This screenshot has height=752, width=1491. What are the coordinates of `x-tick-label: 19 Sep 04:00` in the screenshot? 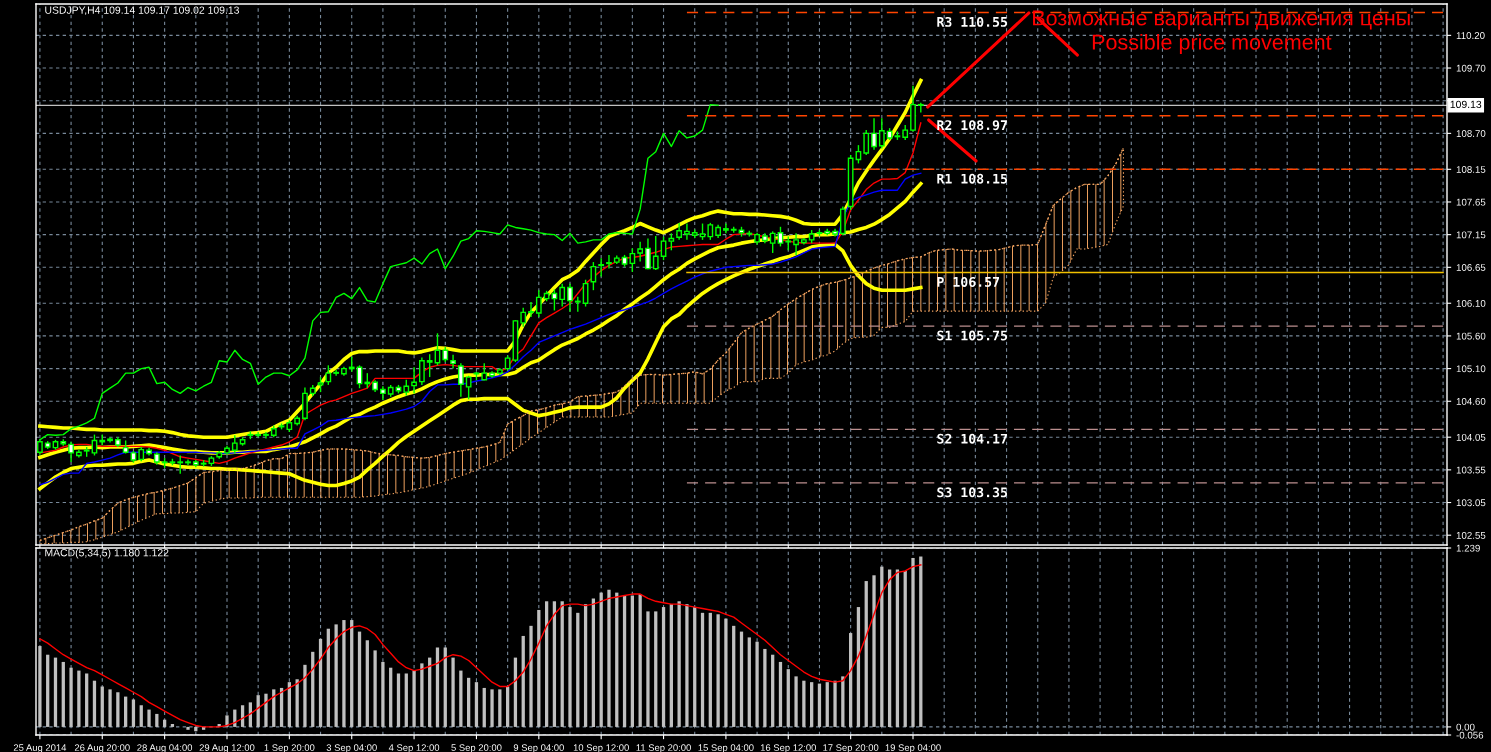 It's located at (913, 748).